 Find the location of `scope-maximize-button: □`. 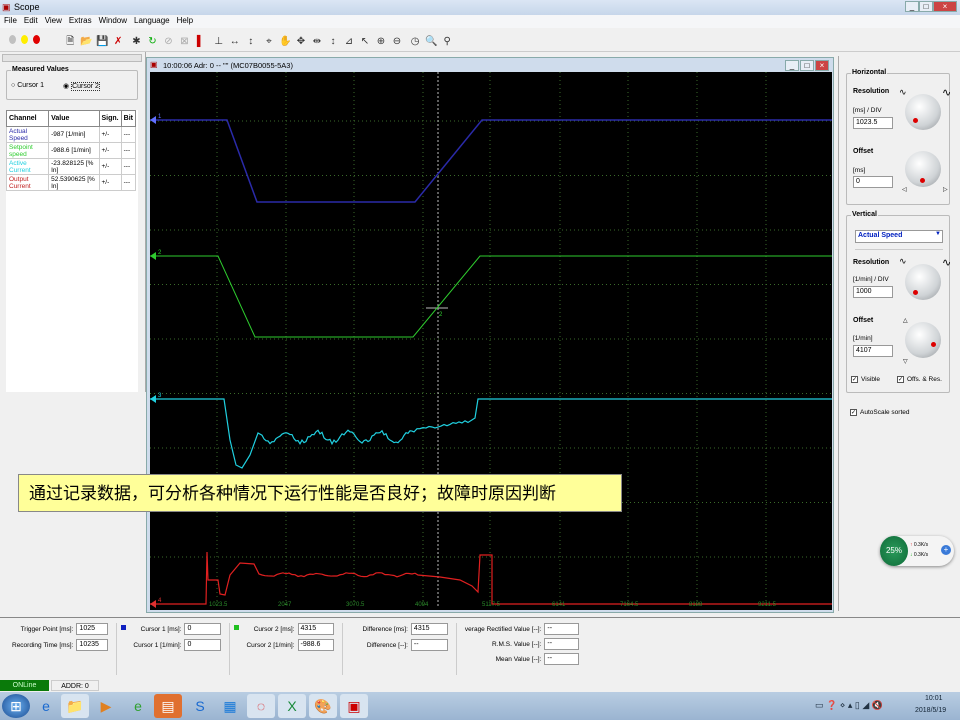

scope-maximize-button: □ is located at coordinates (807, 65).